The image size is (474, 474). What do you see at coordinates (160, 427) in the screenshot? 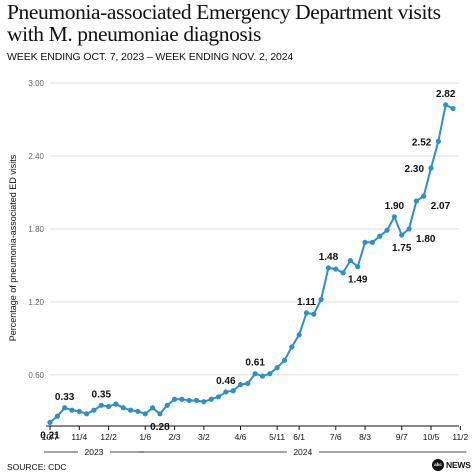
I see `data-label: 0.28` at bounding box center [160, 427].